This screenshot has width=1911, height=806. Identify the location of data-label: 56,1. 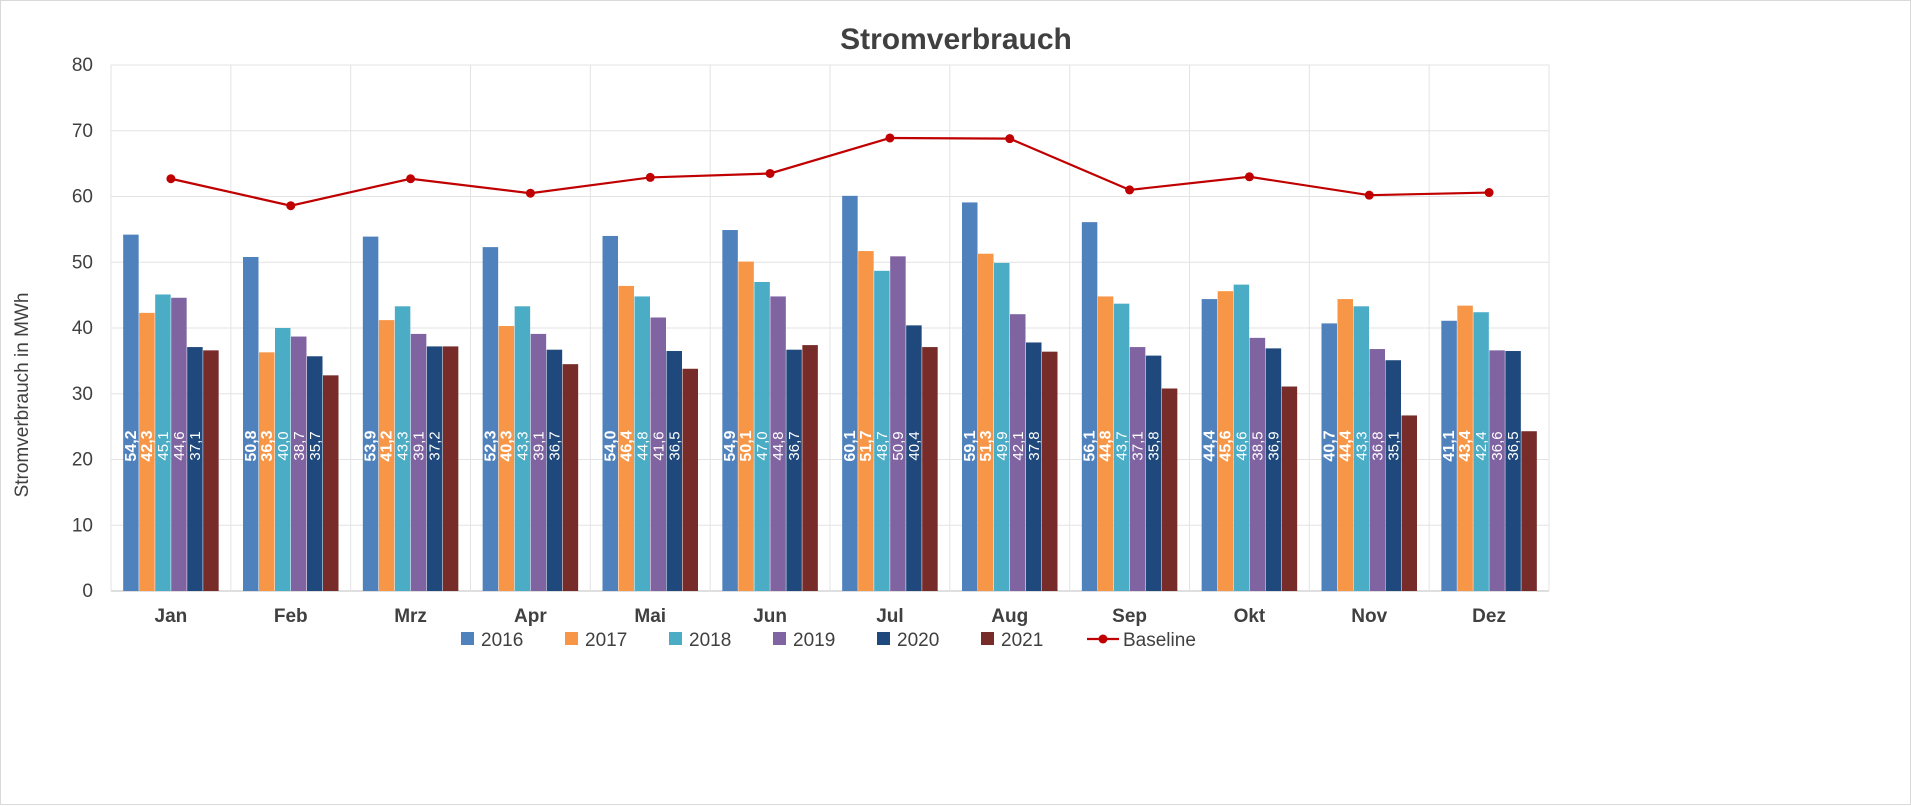
(1090, 445).